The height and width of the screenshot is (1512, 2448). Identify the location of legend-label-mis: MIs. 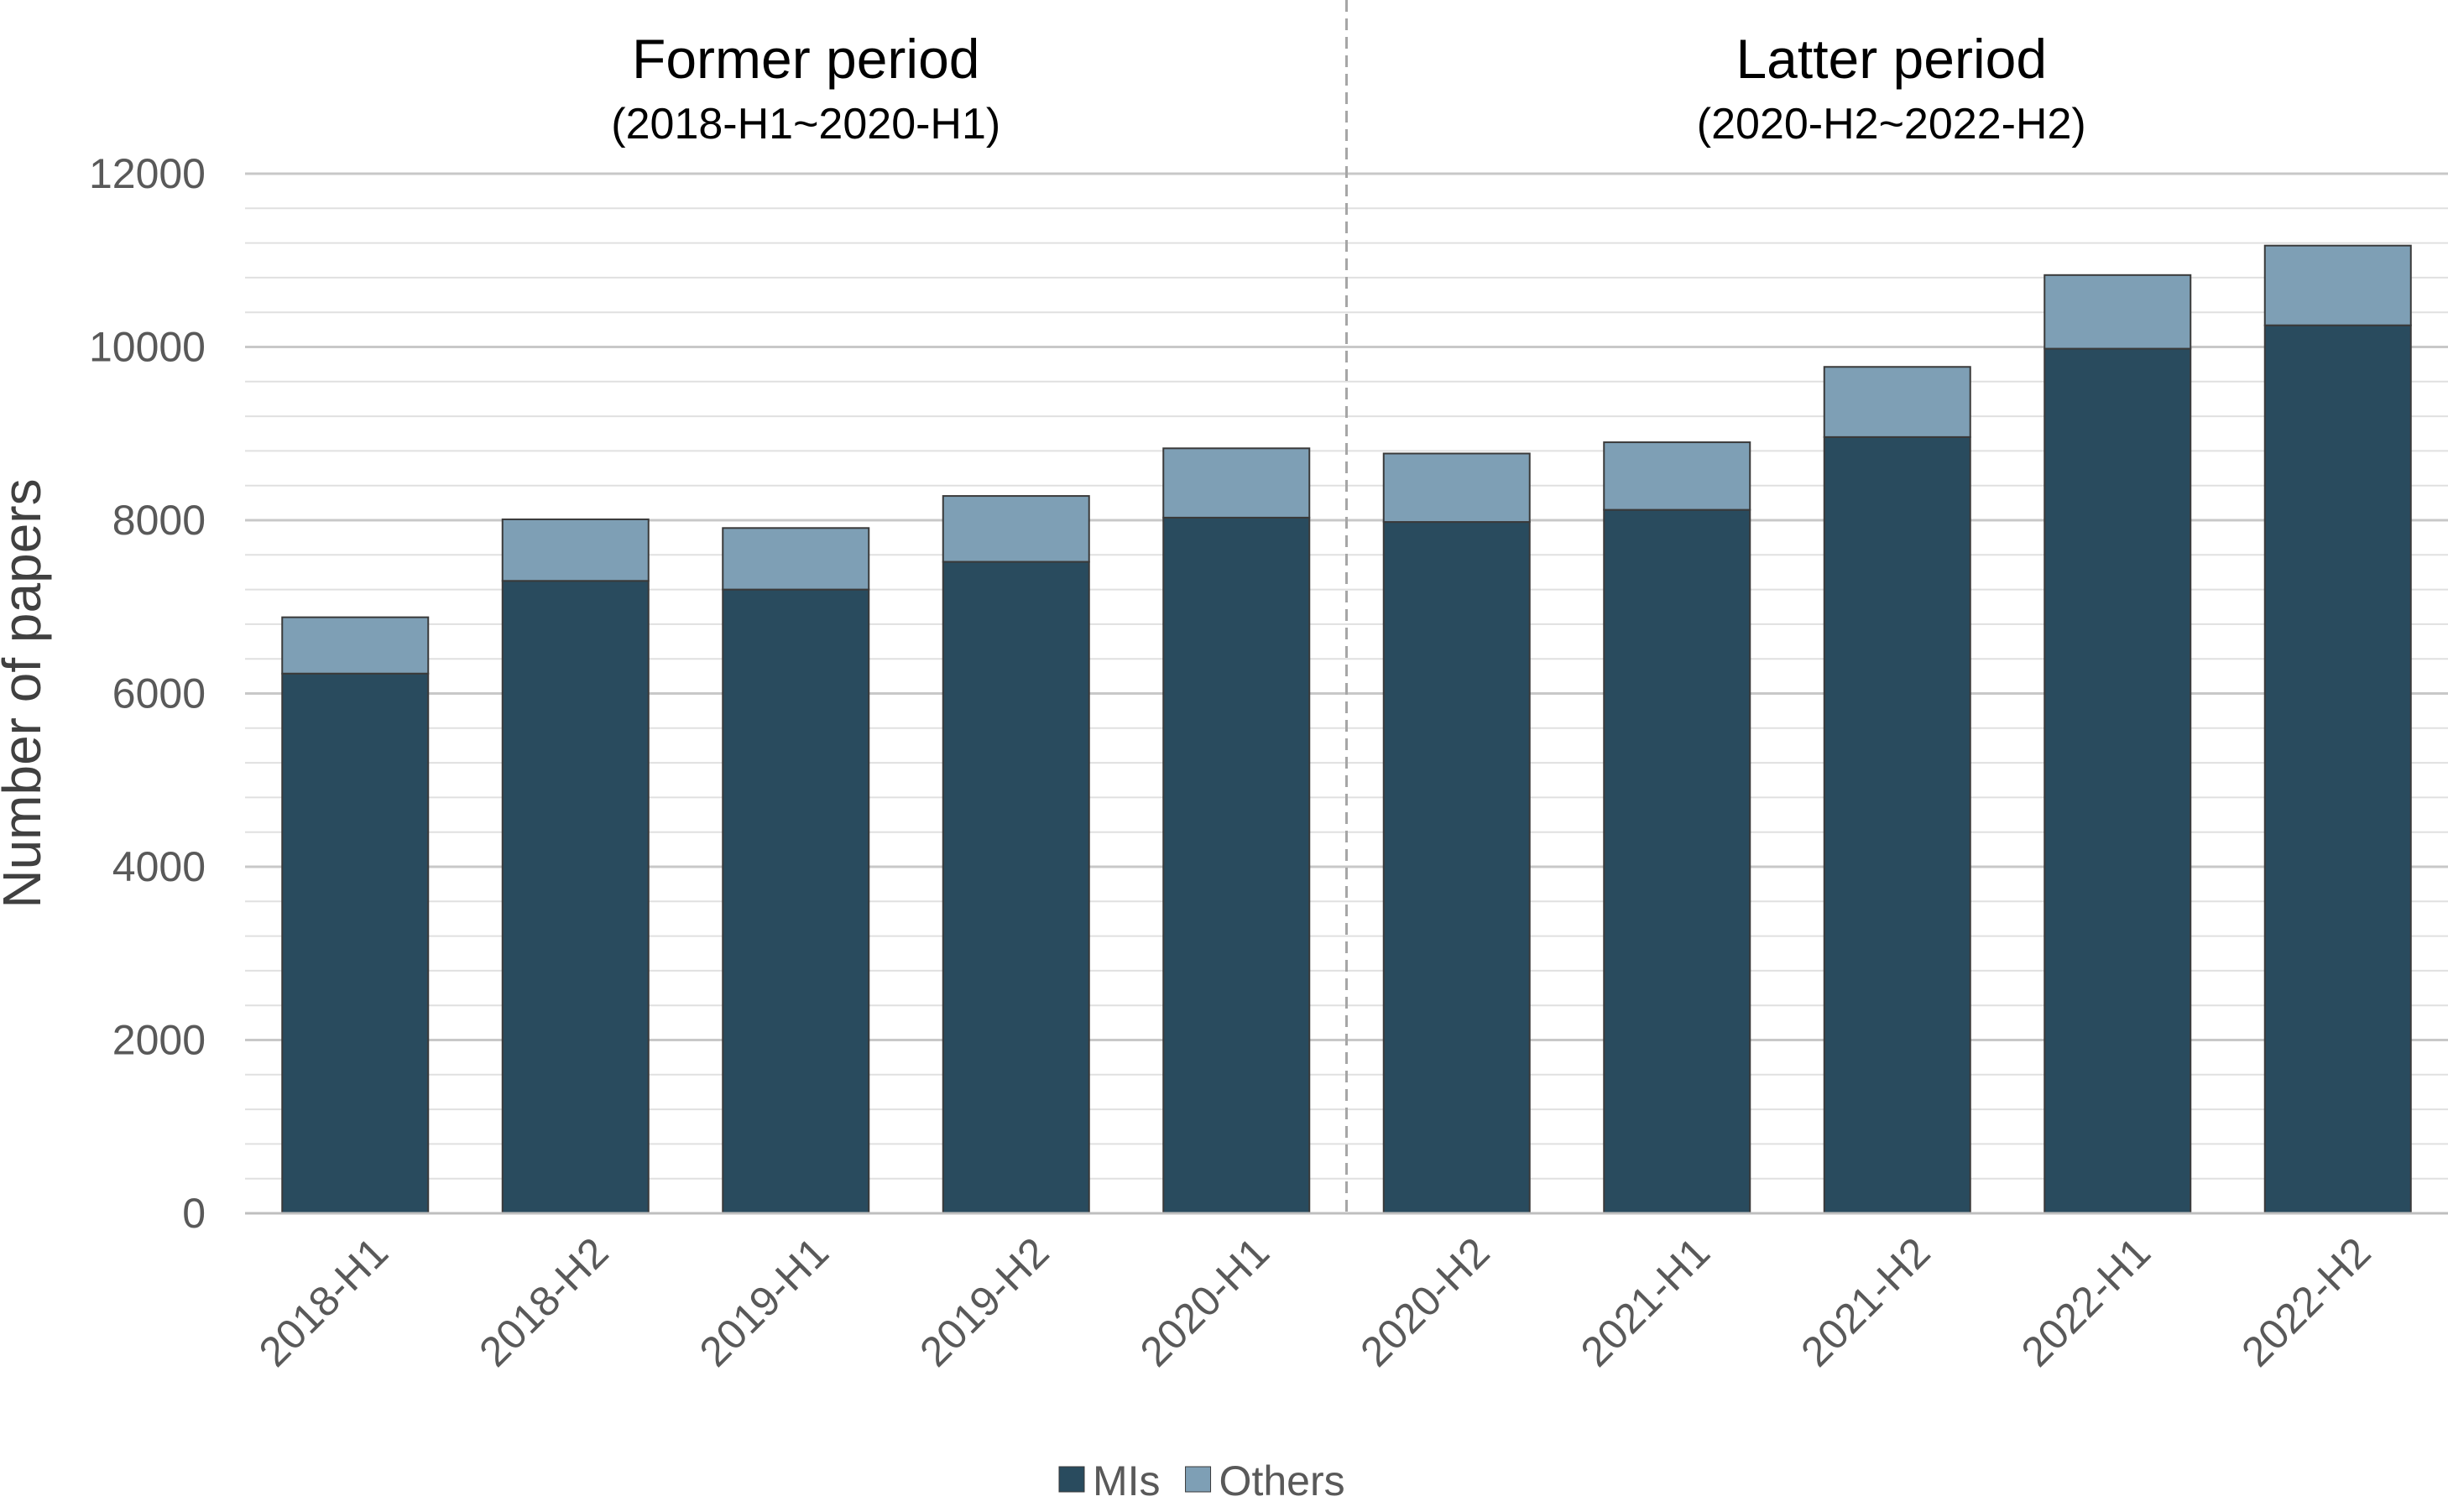
(1127, 1481).